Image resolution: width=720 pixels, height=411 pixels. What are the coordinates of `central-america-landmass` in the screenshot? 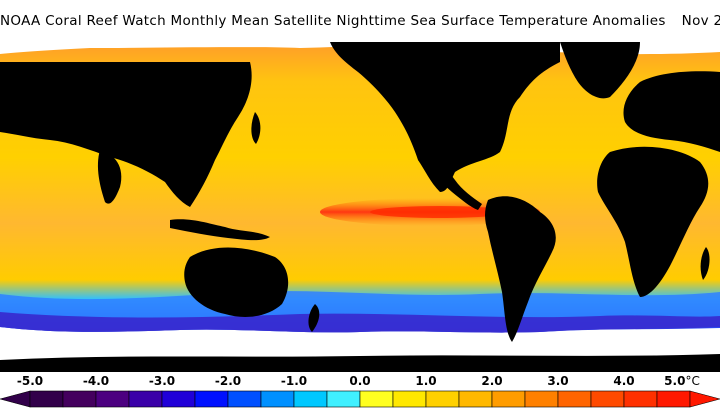 It's located at (450, 183).